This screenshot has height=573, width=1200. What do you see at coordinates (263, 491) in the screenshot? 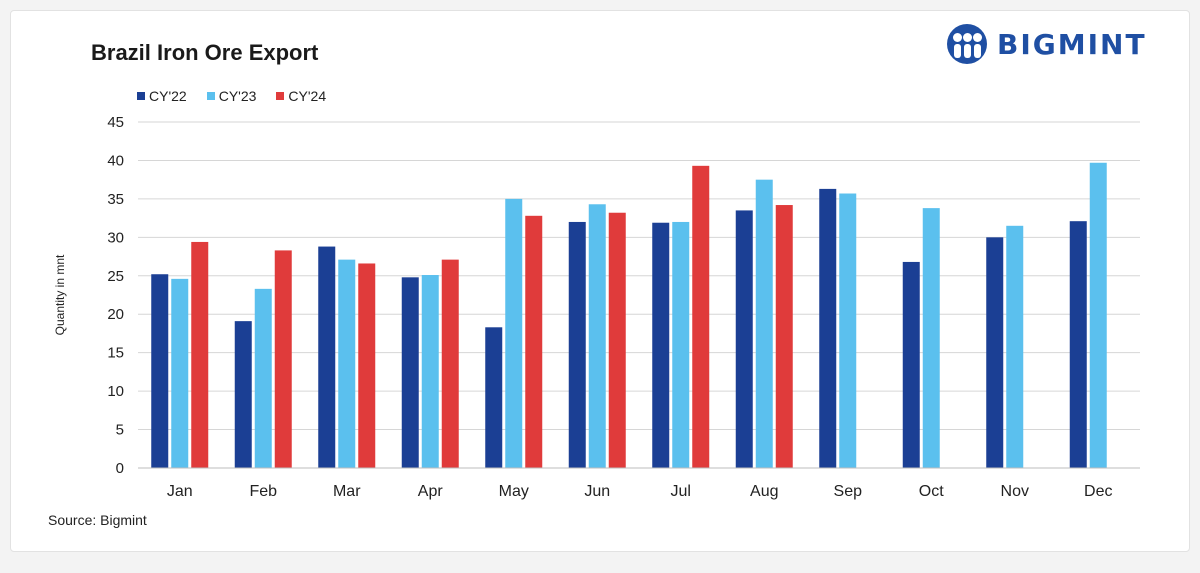
I see `x-tick-label: Feb` at bounding box center [263, 491].